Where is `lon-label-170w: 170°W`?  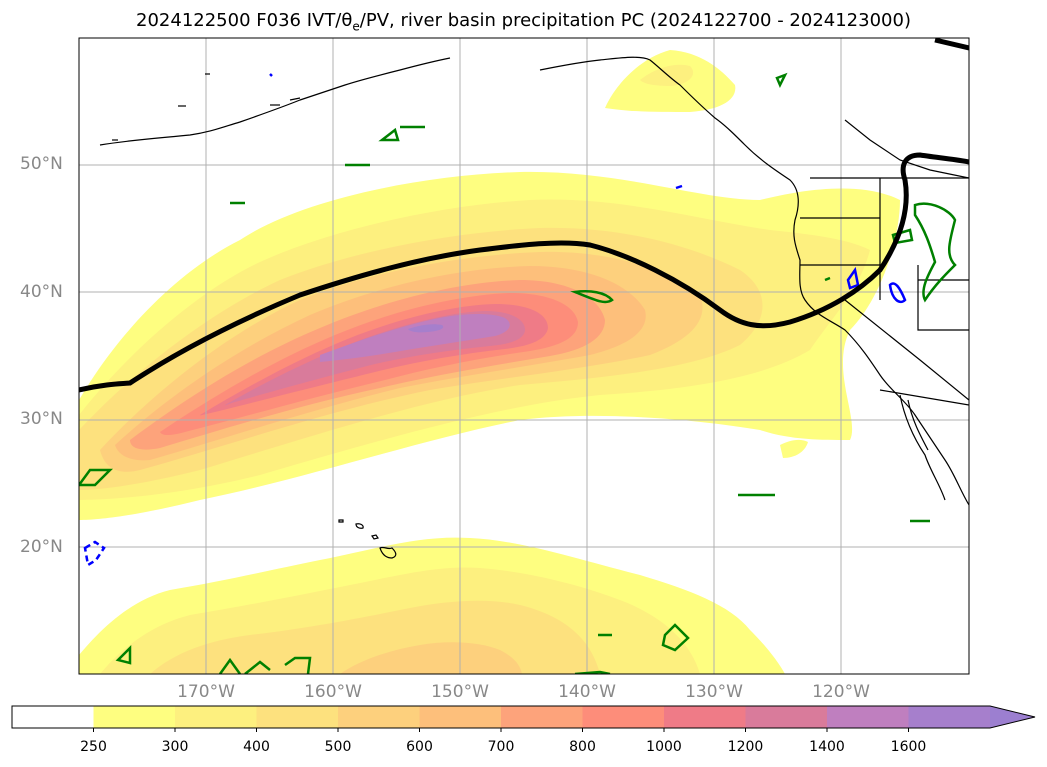
lon-label-170w: 170°W is located at coordinates (206, 692).